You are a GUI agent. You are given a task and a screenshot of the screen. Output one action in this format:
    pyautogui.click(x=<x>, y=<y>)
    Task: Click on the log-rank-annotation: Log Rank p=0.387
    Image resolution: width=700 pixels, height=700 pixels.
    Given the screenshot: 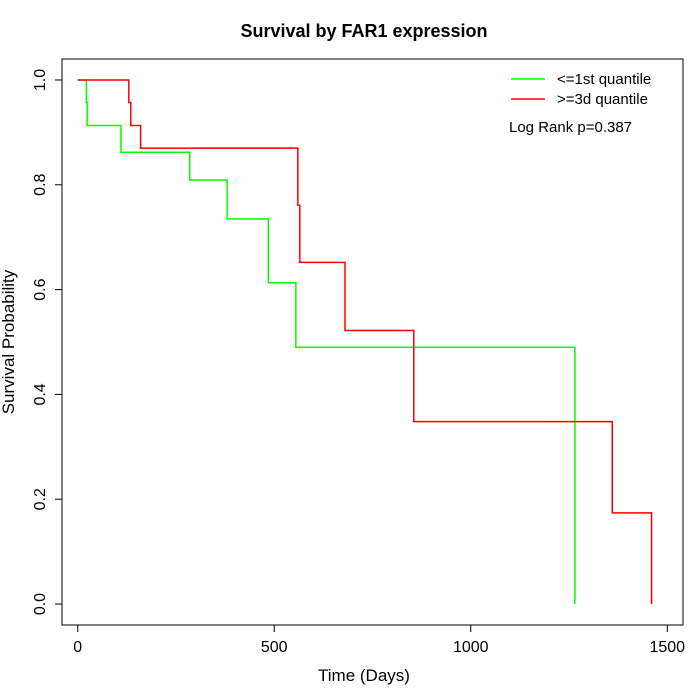 What is the action you would take?
    pyautogui.click(x=570, y=127)
    